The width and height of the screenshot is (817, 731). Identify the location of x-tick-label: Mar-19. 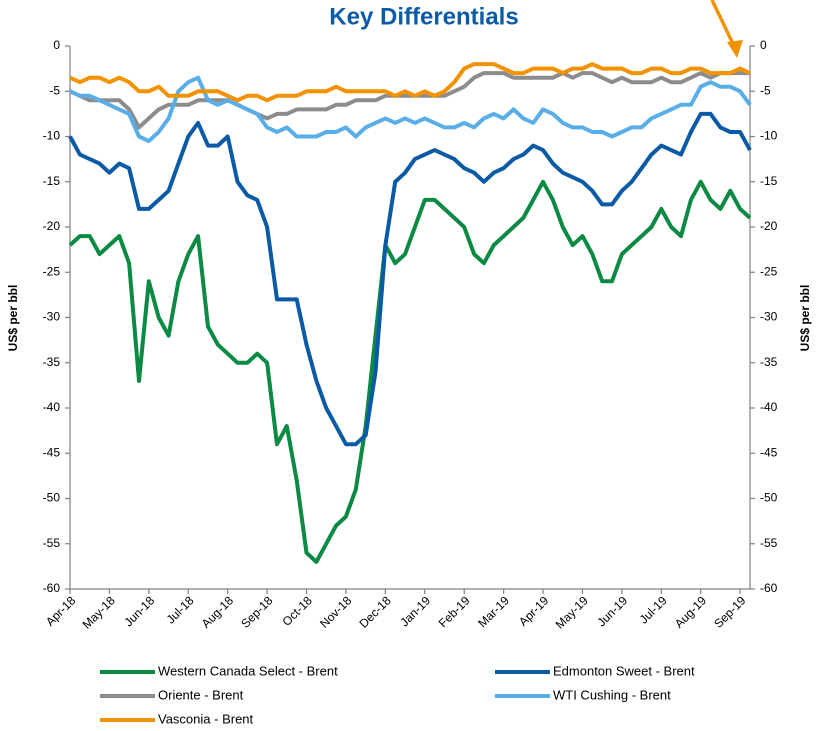
(493, 611).